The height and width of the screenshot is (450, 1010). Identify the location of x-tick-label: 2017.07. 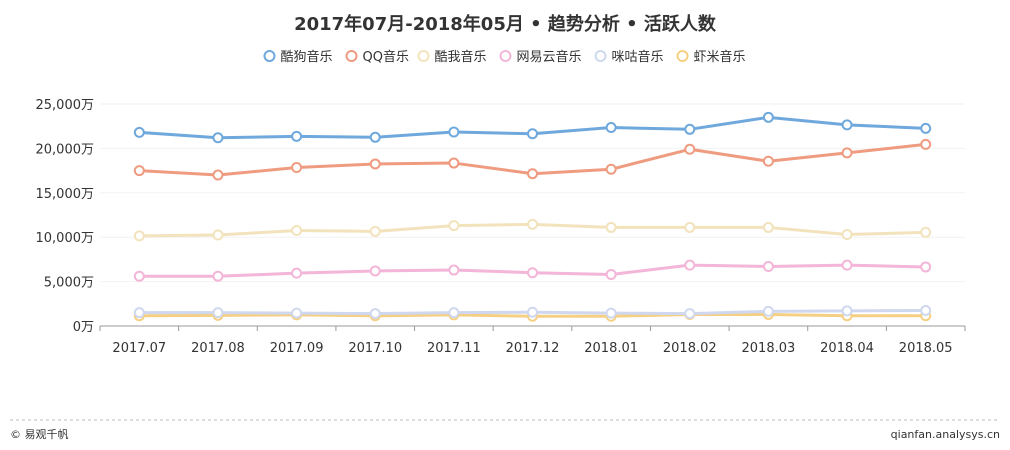
(139, 348).